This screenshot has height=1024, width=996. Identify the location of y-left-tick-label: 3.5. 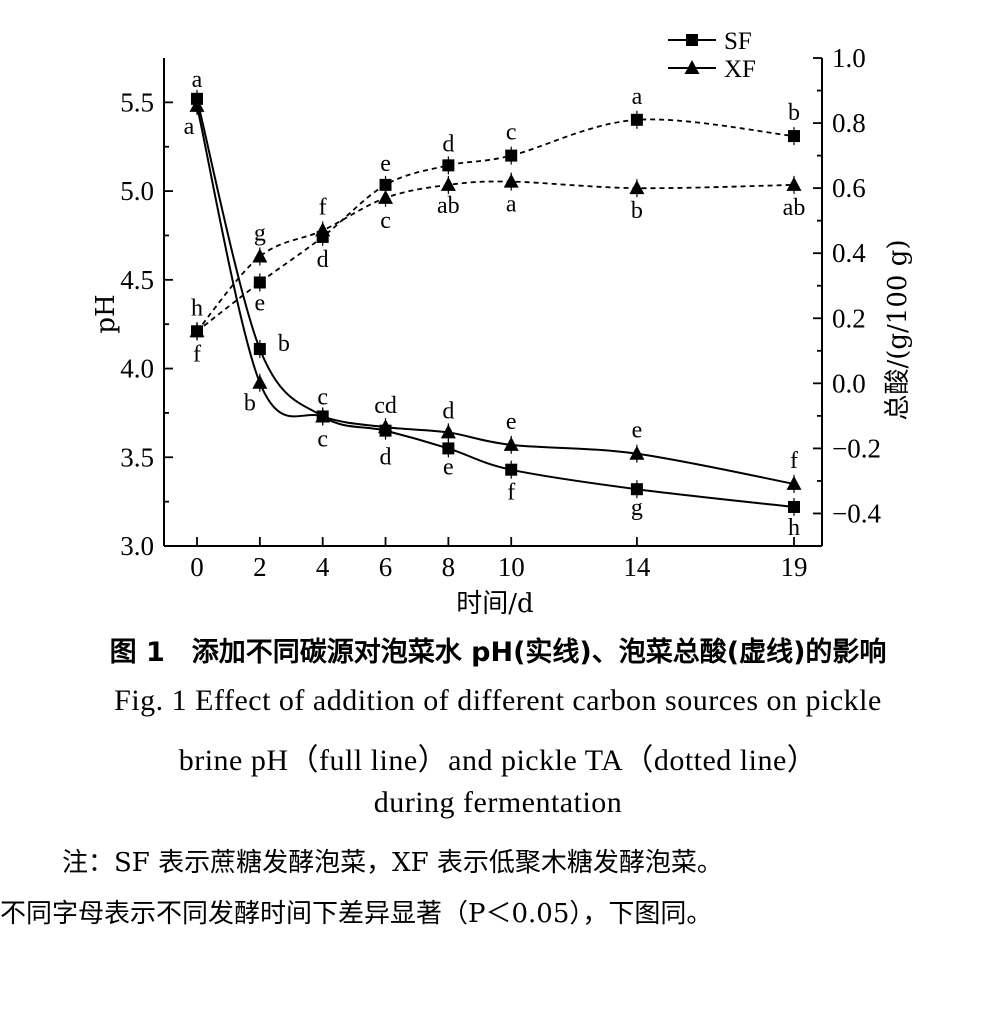
(137, 457).